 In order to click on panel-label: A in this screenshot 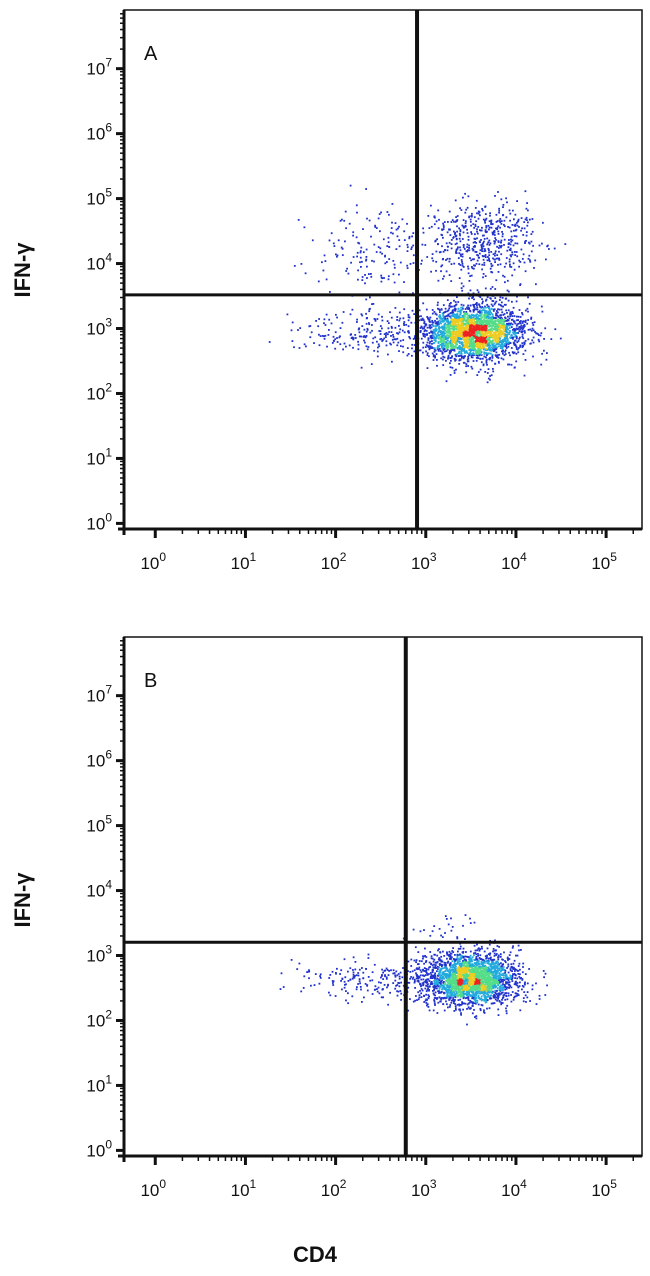, I will do `click(151, 54)`.